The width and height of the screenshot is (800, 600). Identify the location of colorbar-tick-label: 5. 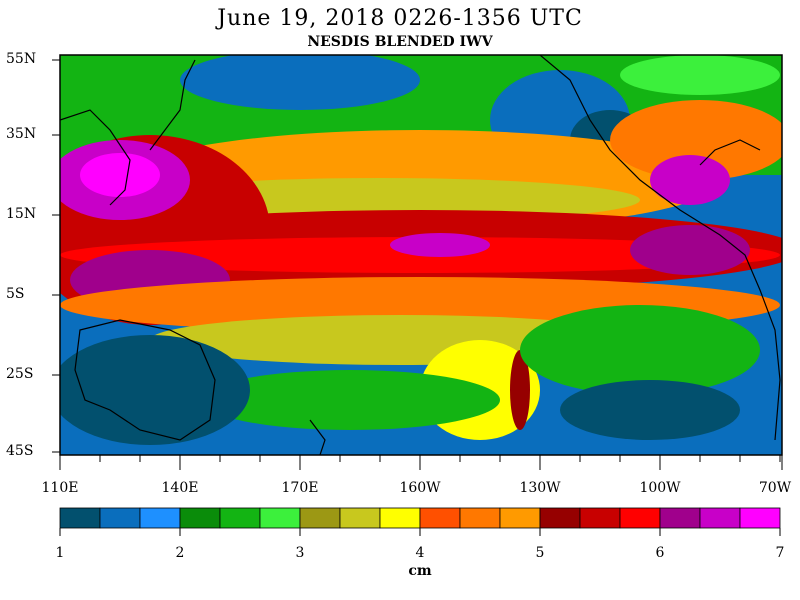
(540, 553).